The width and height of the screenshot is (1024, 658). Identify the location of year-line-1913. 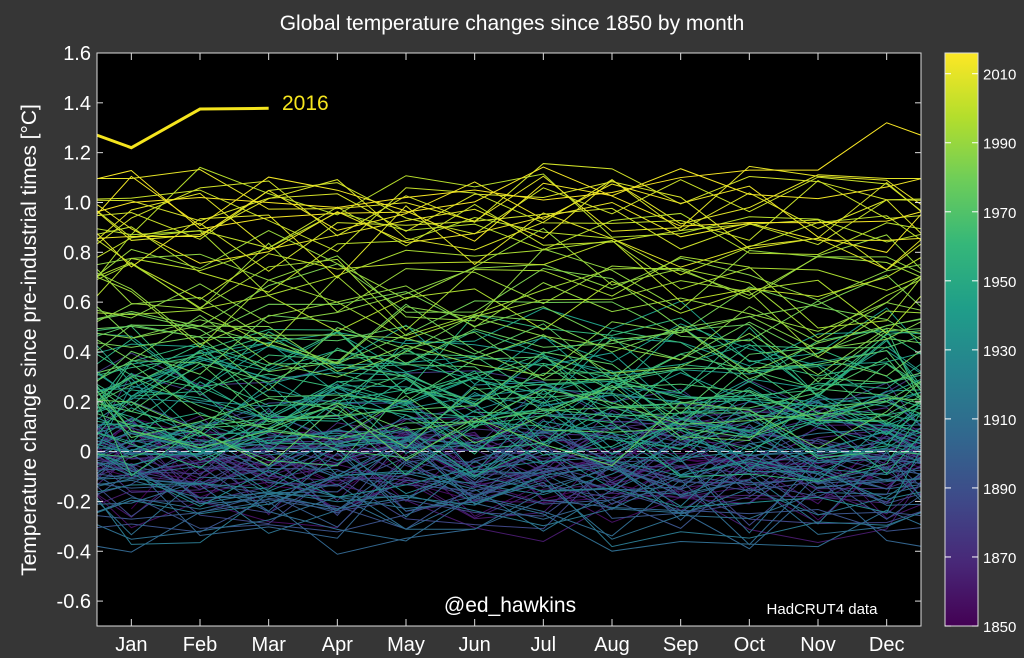
(509, 482).